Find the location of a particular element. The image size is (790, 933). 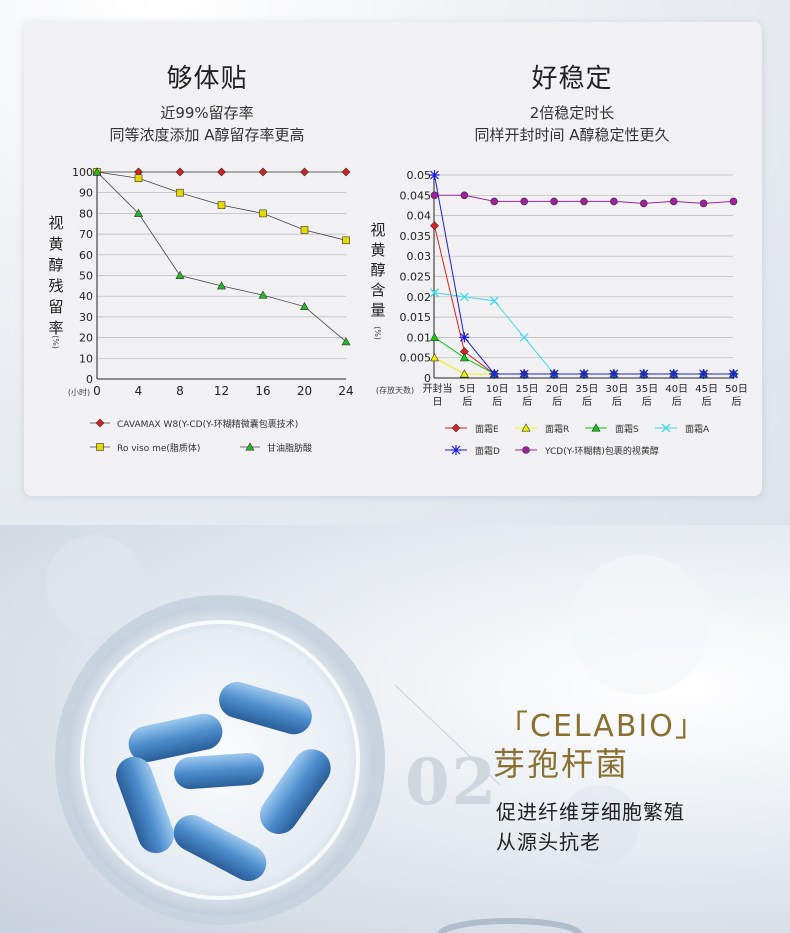

y-tick-label: 0.05 is located at coordinates (419, 175).